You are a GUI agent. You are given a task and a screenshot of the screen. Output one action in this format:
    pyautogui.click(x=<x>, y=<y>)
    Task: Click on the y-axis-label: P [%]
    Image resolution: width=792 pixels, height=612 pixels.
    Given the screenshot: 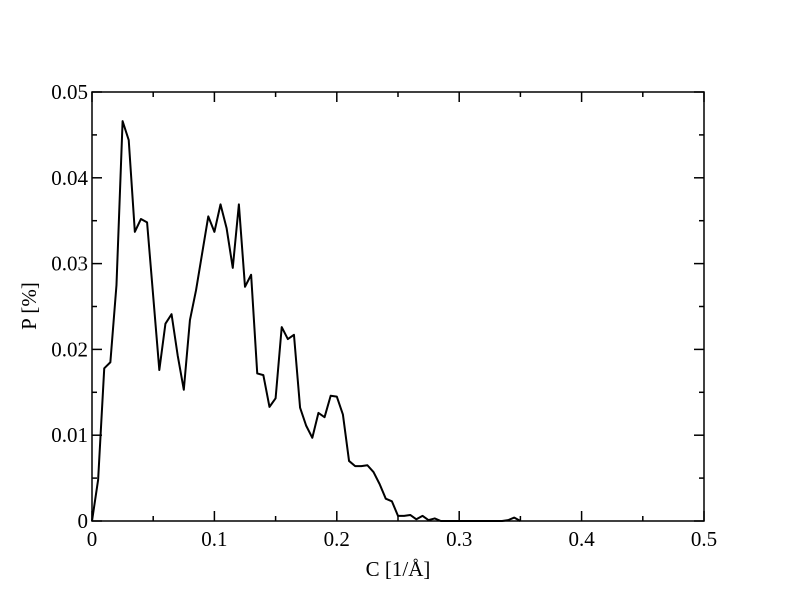 What is the action you would take?
    pyautogui.click(x=29, y=306)
    